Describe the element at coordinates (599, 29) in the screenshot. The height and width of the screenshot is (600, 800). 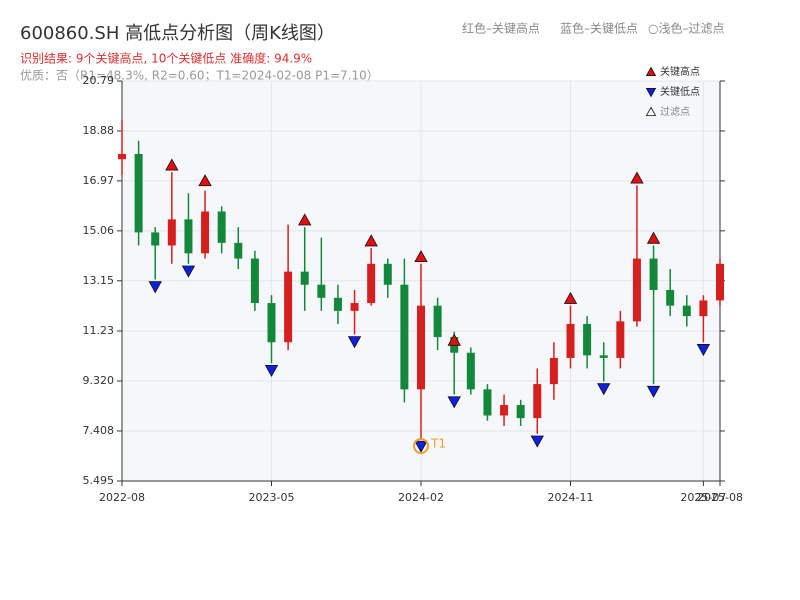
I see `legend-note: 蓝色–关键低点` at that location.